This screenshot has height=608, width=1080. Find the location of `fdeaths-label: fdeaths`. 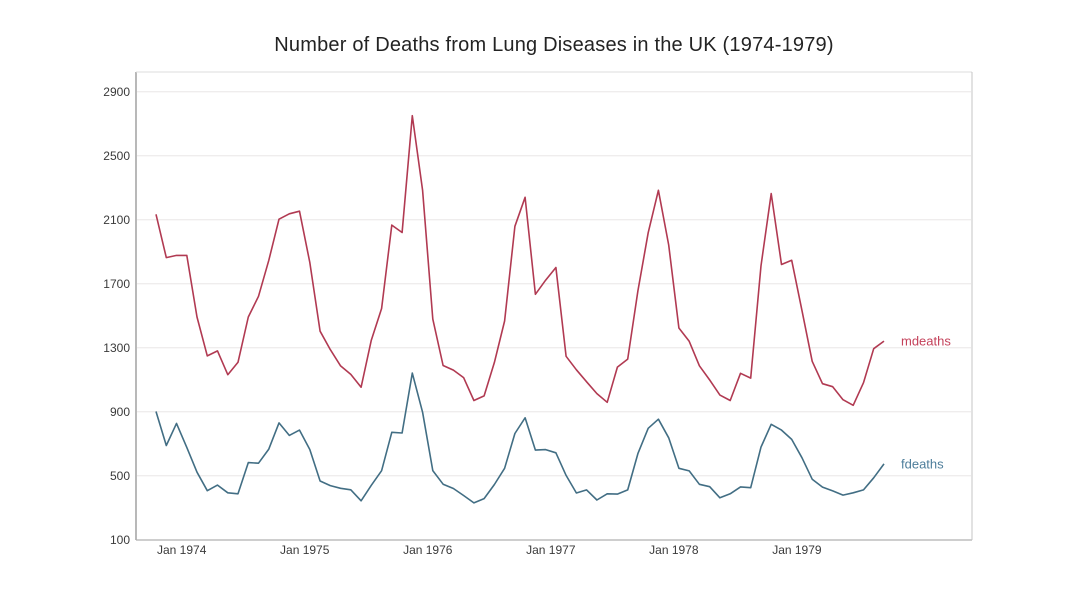

fdeaths-label: fdeaths is located at coordinates (922, 463).